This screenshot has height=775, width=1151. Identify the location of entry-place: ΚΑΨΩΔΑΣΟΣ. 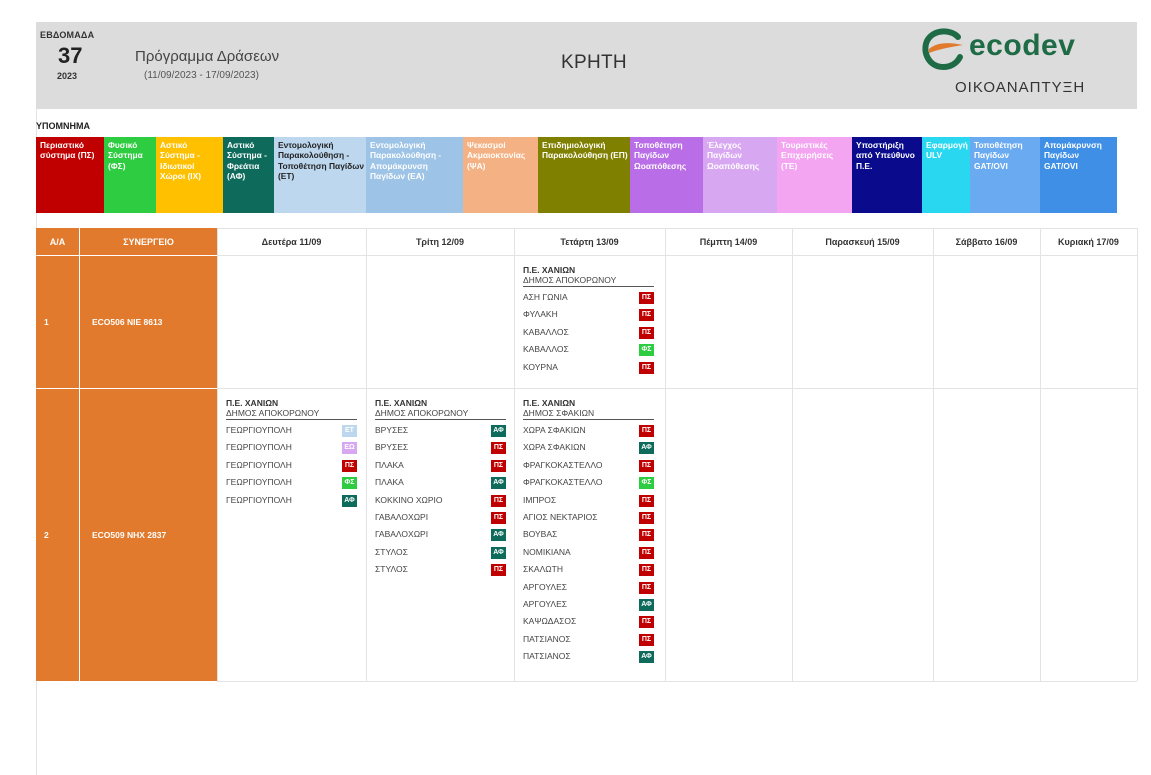
(550, 621).